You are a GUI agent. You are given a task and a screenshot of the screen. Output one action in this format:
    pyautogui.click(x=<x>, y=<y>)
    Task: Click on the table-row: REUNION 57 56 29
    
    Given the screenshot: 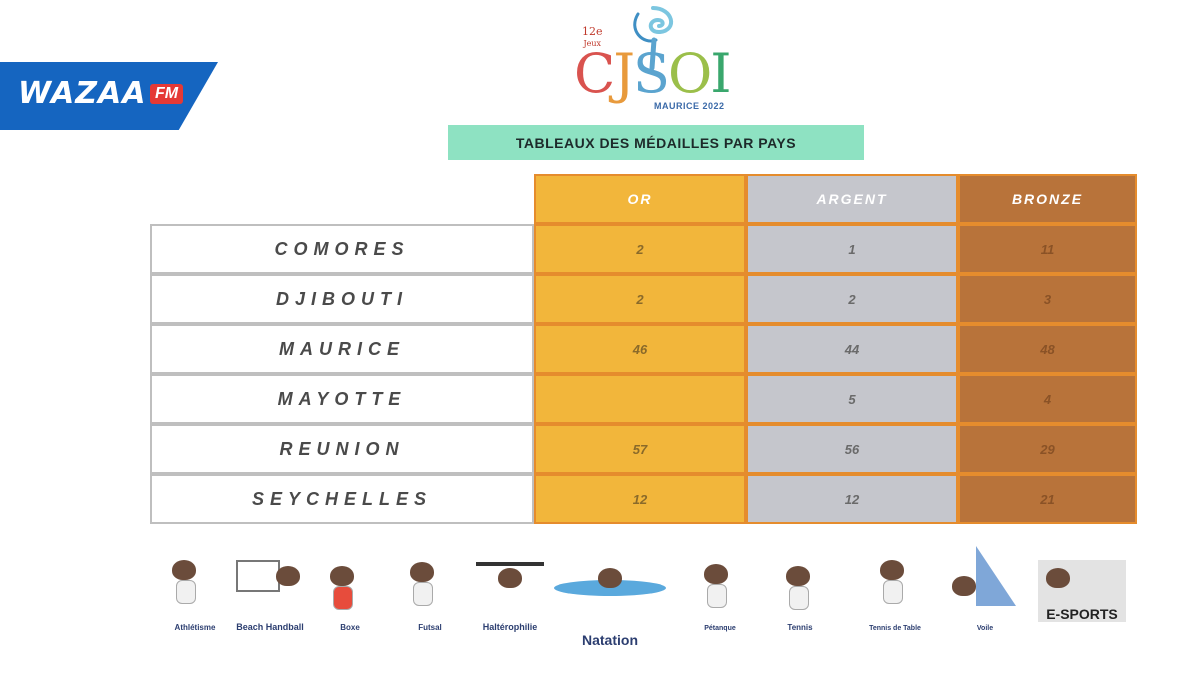 What is the action you would take?
    pyautogui.click(x=643, y=449)
    